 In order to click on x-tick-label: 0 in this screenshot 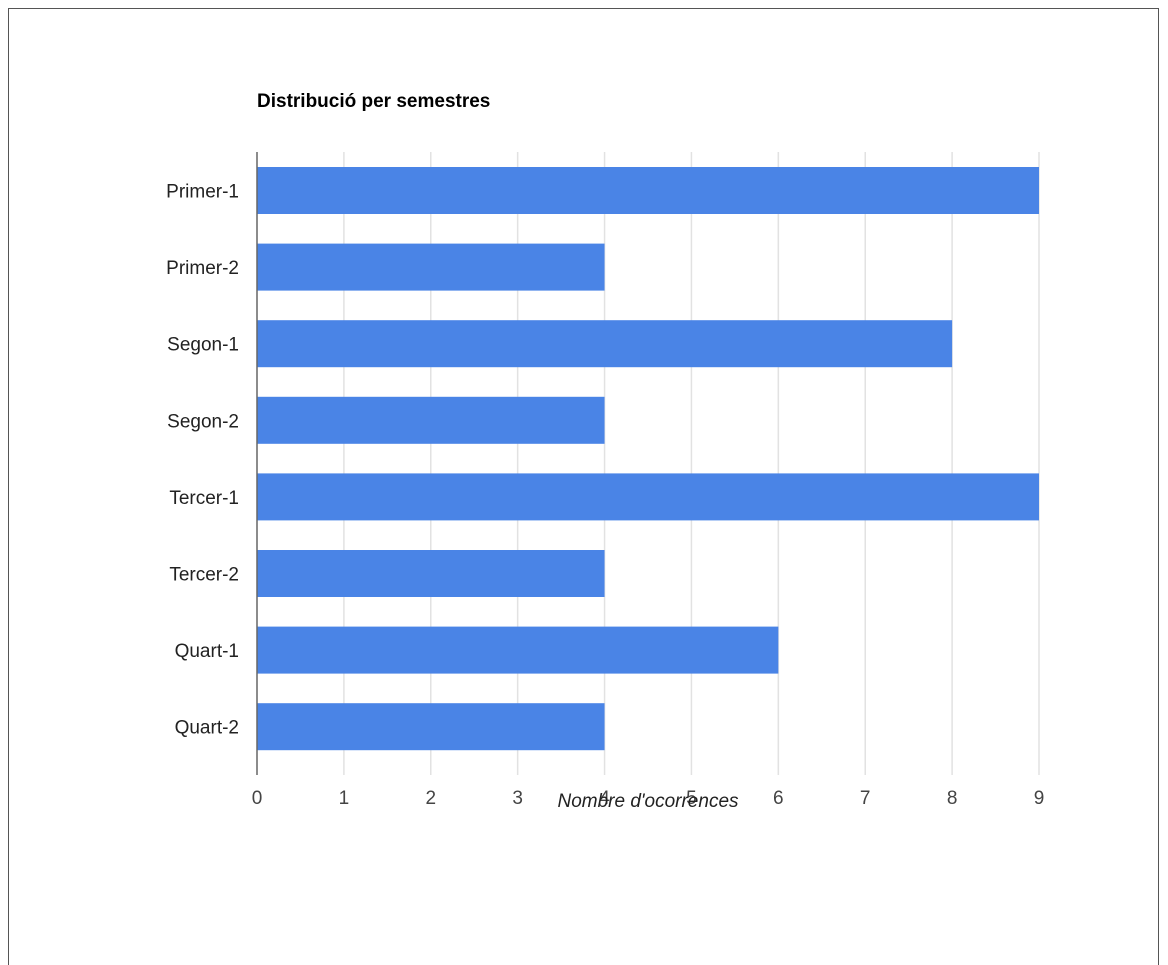, I will do `click(257, 798)`.